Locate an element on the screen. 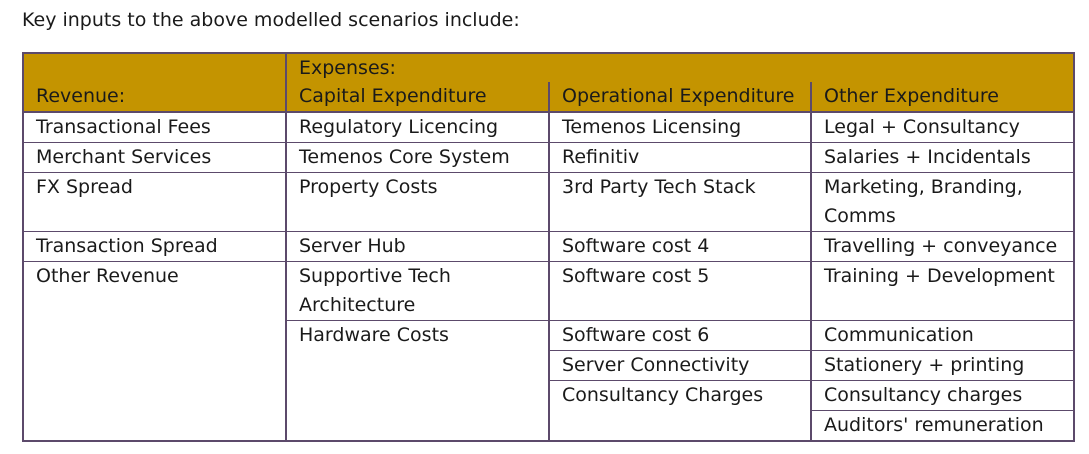 This screenshot has width=1089, height=454. table-row: Consultancy Charges Consultancy charges is located at coordinates (549, 411).